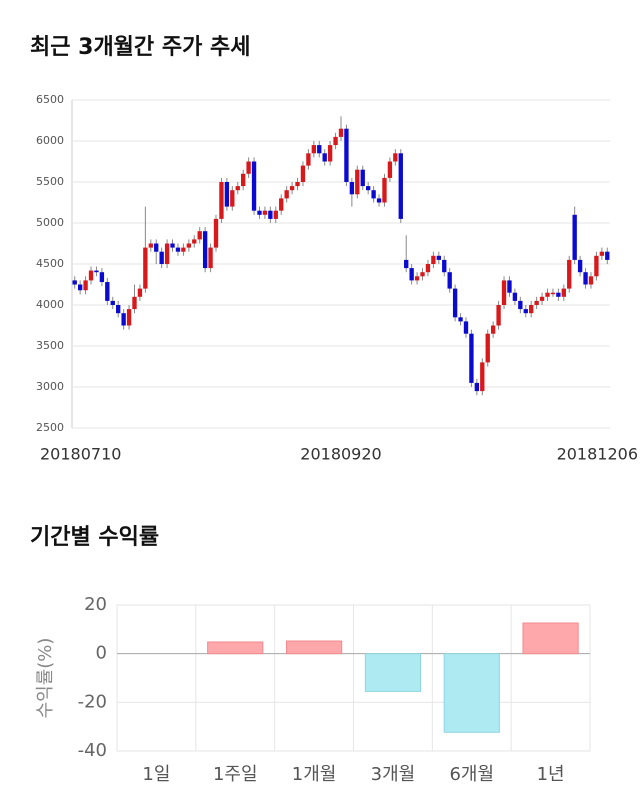 This screenshot has width=640, height=810. Describe the element at coordinates (92, 750) in the screenshot. I see `y-tick-label: -40` at that location.